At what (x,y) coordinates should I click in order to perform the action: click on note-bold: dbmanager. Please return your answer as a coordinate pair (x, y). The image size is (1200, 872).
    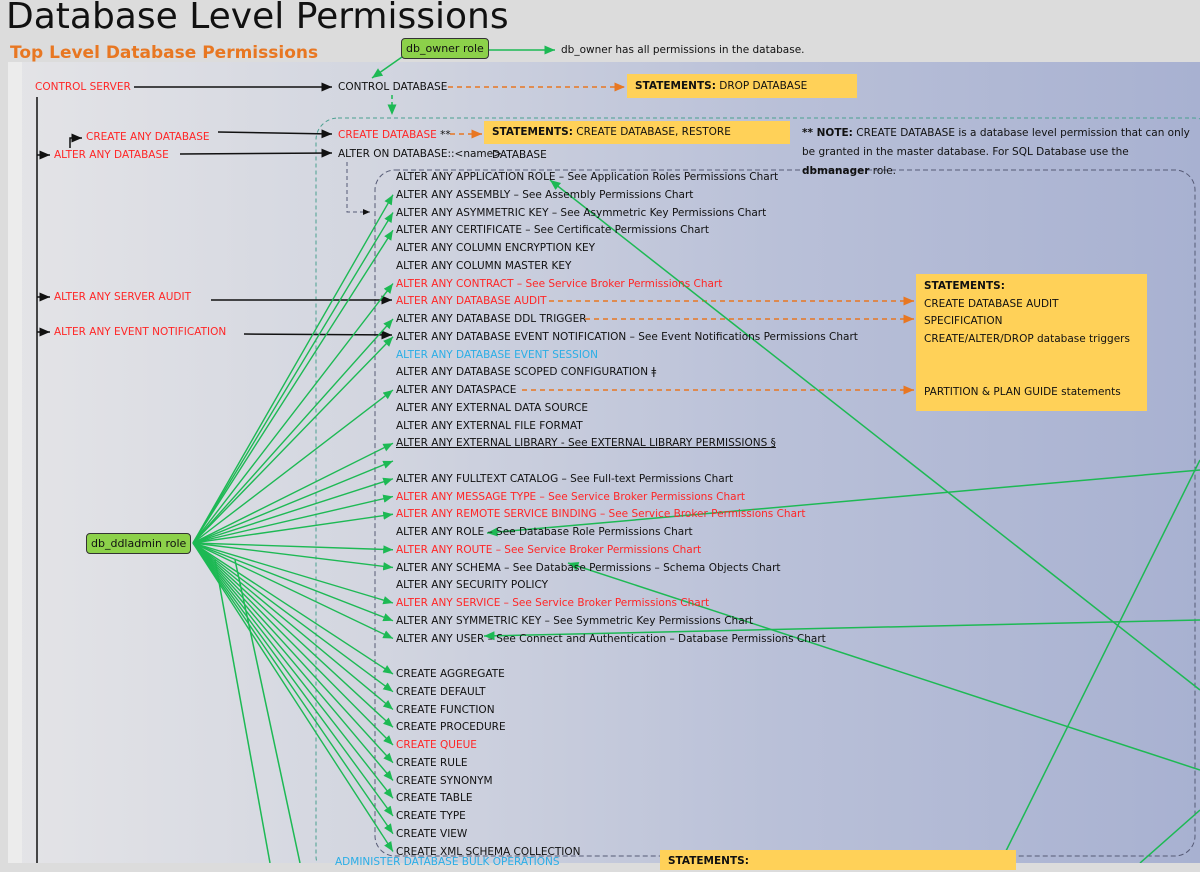
    Looking at the image, I should click on (836, 171).